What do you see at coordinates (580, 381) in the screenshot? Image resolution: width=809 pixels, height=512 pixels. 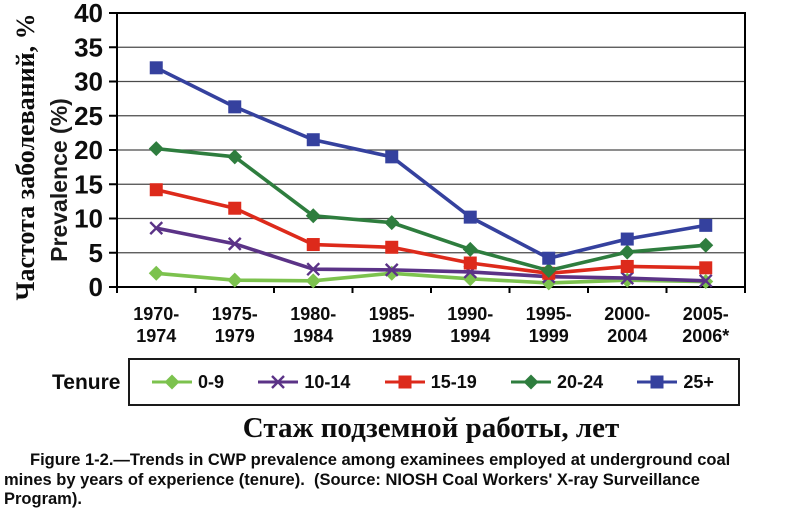 I see `legend-label: 20-24` at bounding box center [580, 381].